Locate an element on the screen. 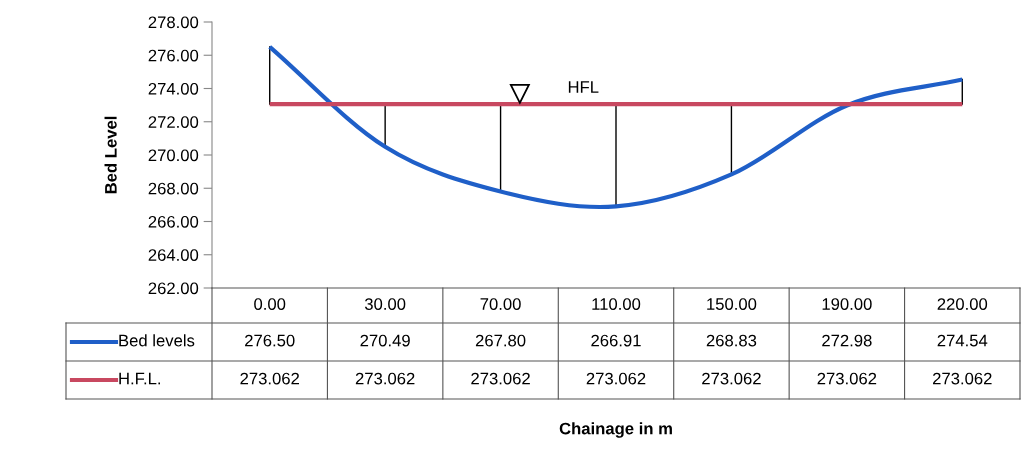 Image resolution: width=1021 pixels, height=468 pixels. x-tick-label: 0.00 is located at coordinates (270, 304).